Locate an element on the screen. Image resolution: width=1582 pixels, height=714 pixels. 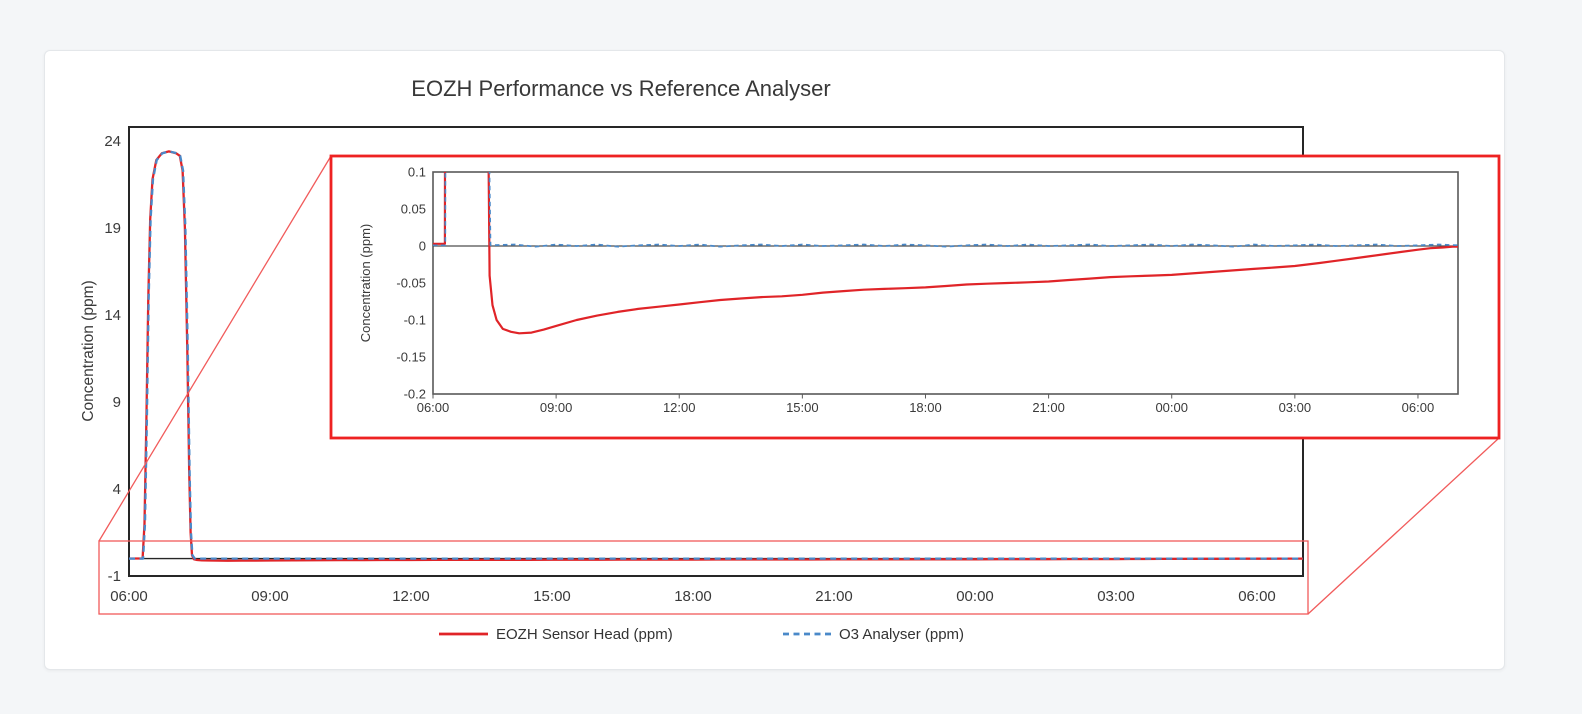
inset-series-group is located at coordinates (945, 253).